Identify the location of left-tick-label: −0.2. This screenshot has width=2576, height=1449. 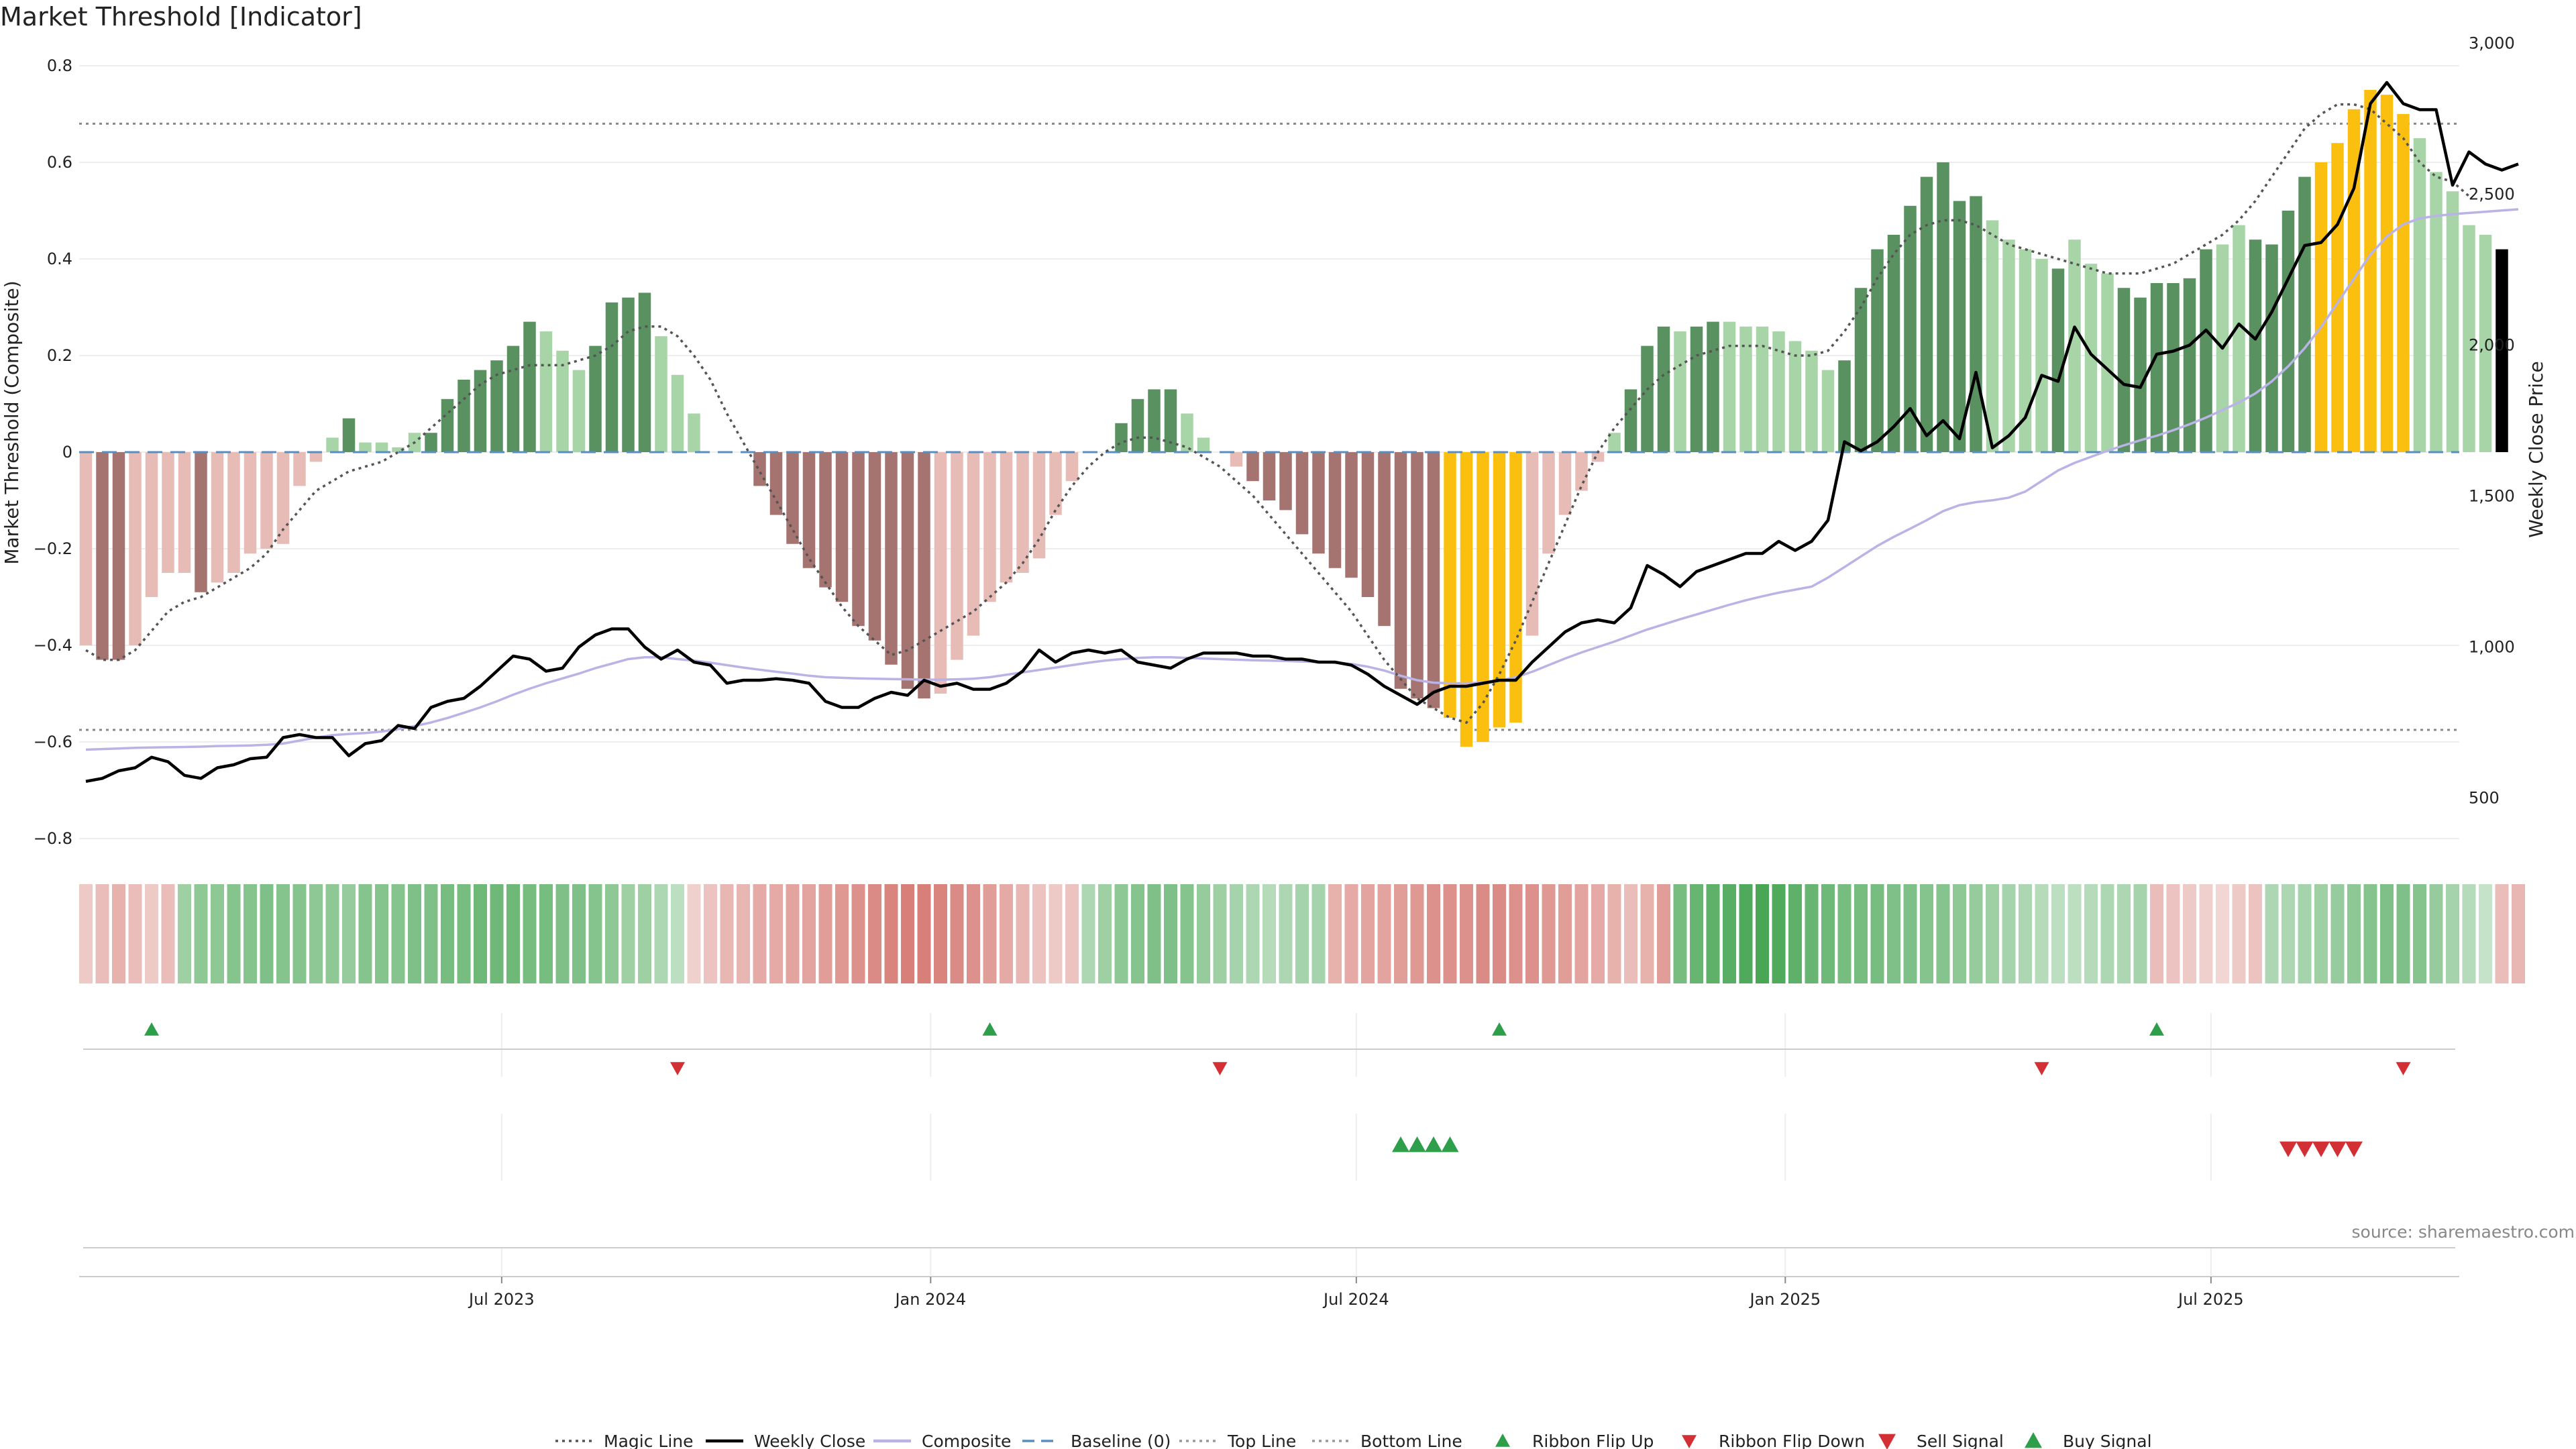
(53, 548).